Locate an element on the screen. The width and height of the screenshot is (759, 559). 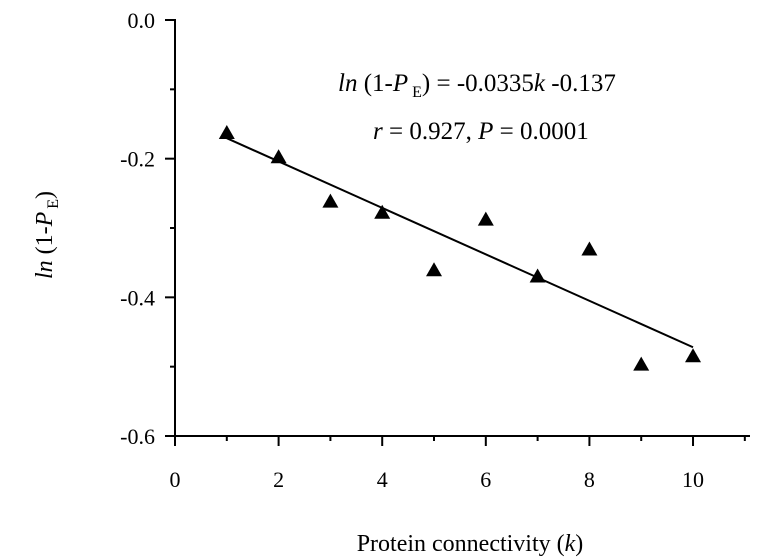
eq-open: (1- is located at coordinates (374, 83).